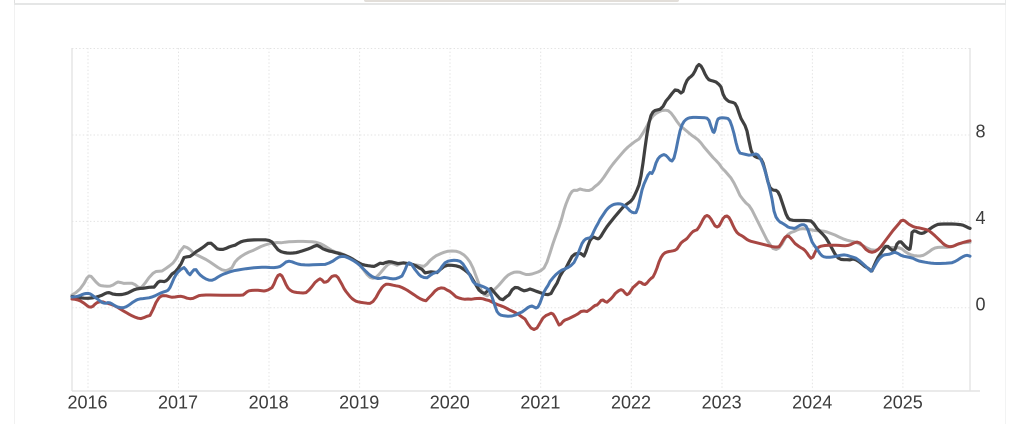 The image size is (1024, 424). I want to click on svg-text: 2025, so click(903, 403).